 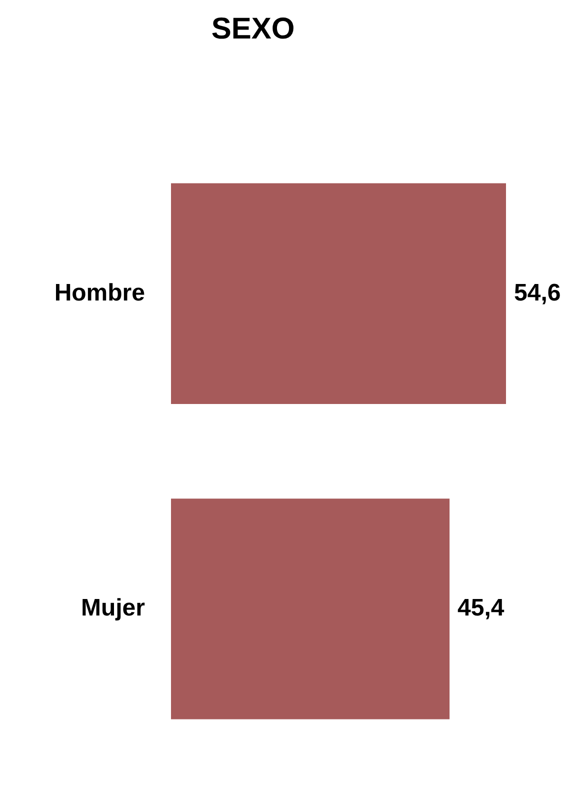 I want to click on y-tick-label: Hombre, so click(x=99, y=292).